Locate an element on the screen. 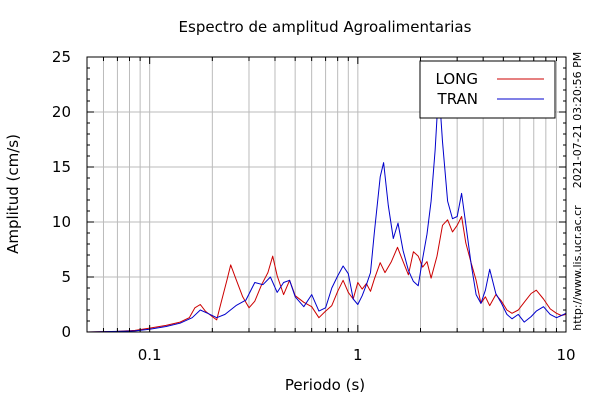  x-tick-label: 1 is located at coordinates (358, 355).